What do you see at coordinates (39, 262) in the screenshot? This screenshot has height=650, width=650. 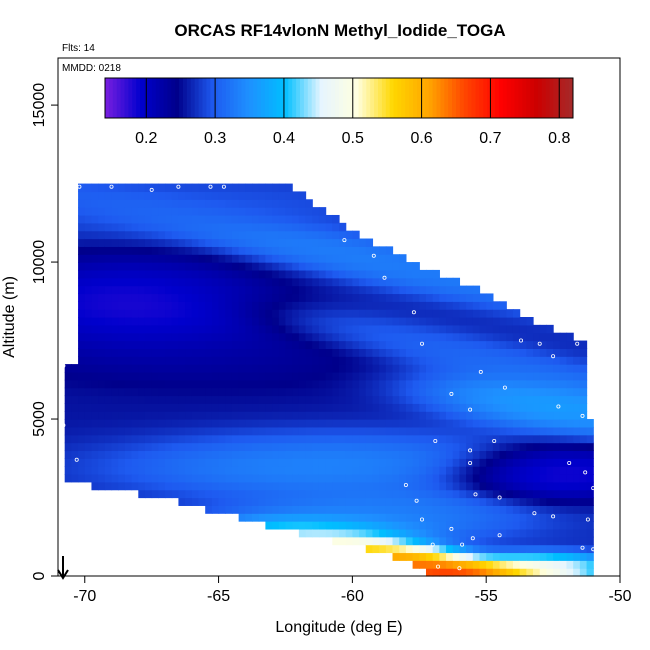 I see `y-tick-label: 10000` at bounding box center [39, 262].